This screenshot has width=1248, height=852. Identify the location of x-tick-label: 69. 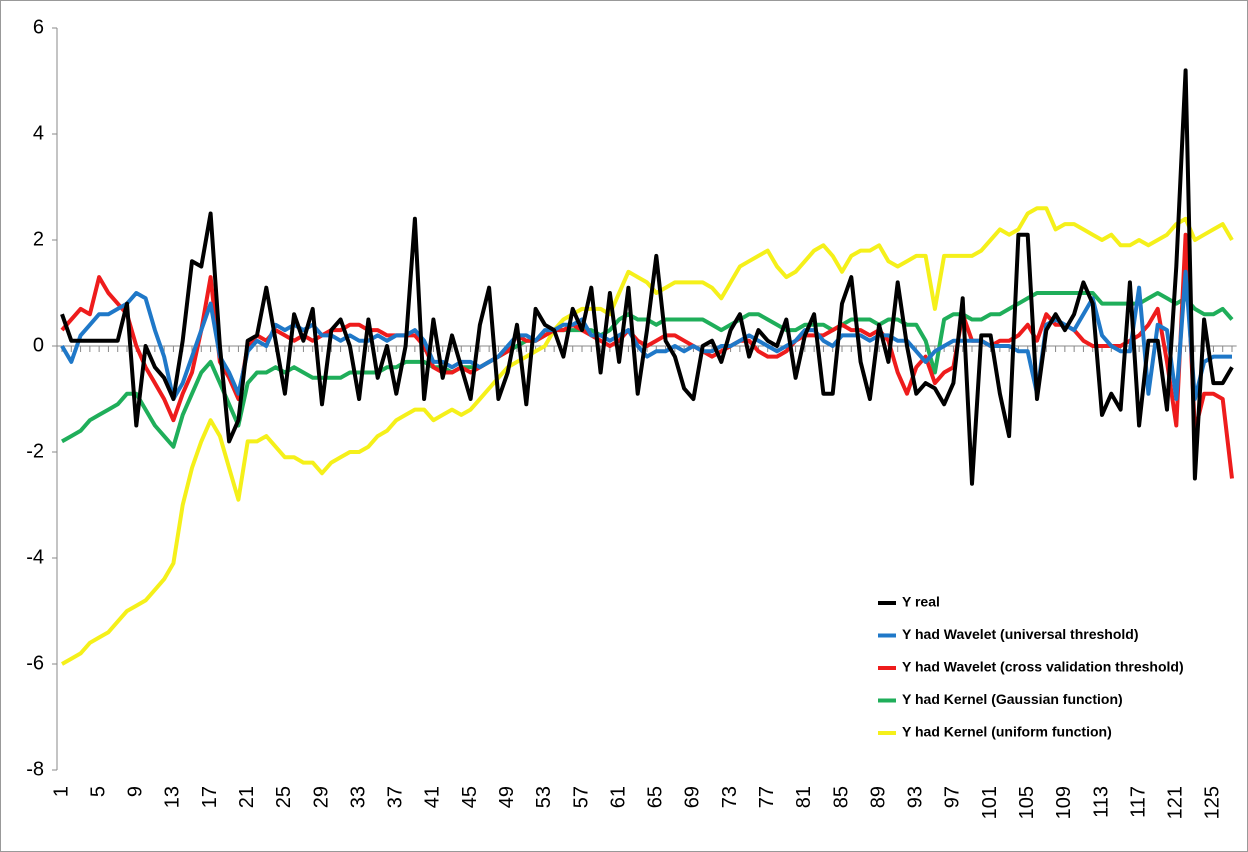
(693, 797).